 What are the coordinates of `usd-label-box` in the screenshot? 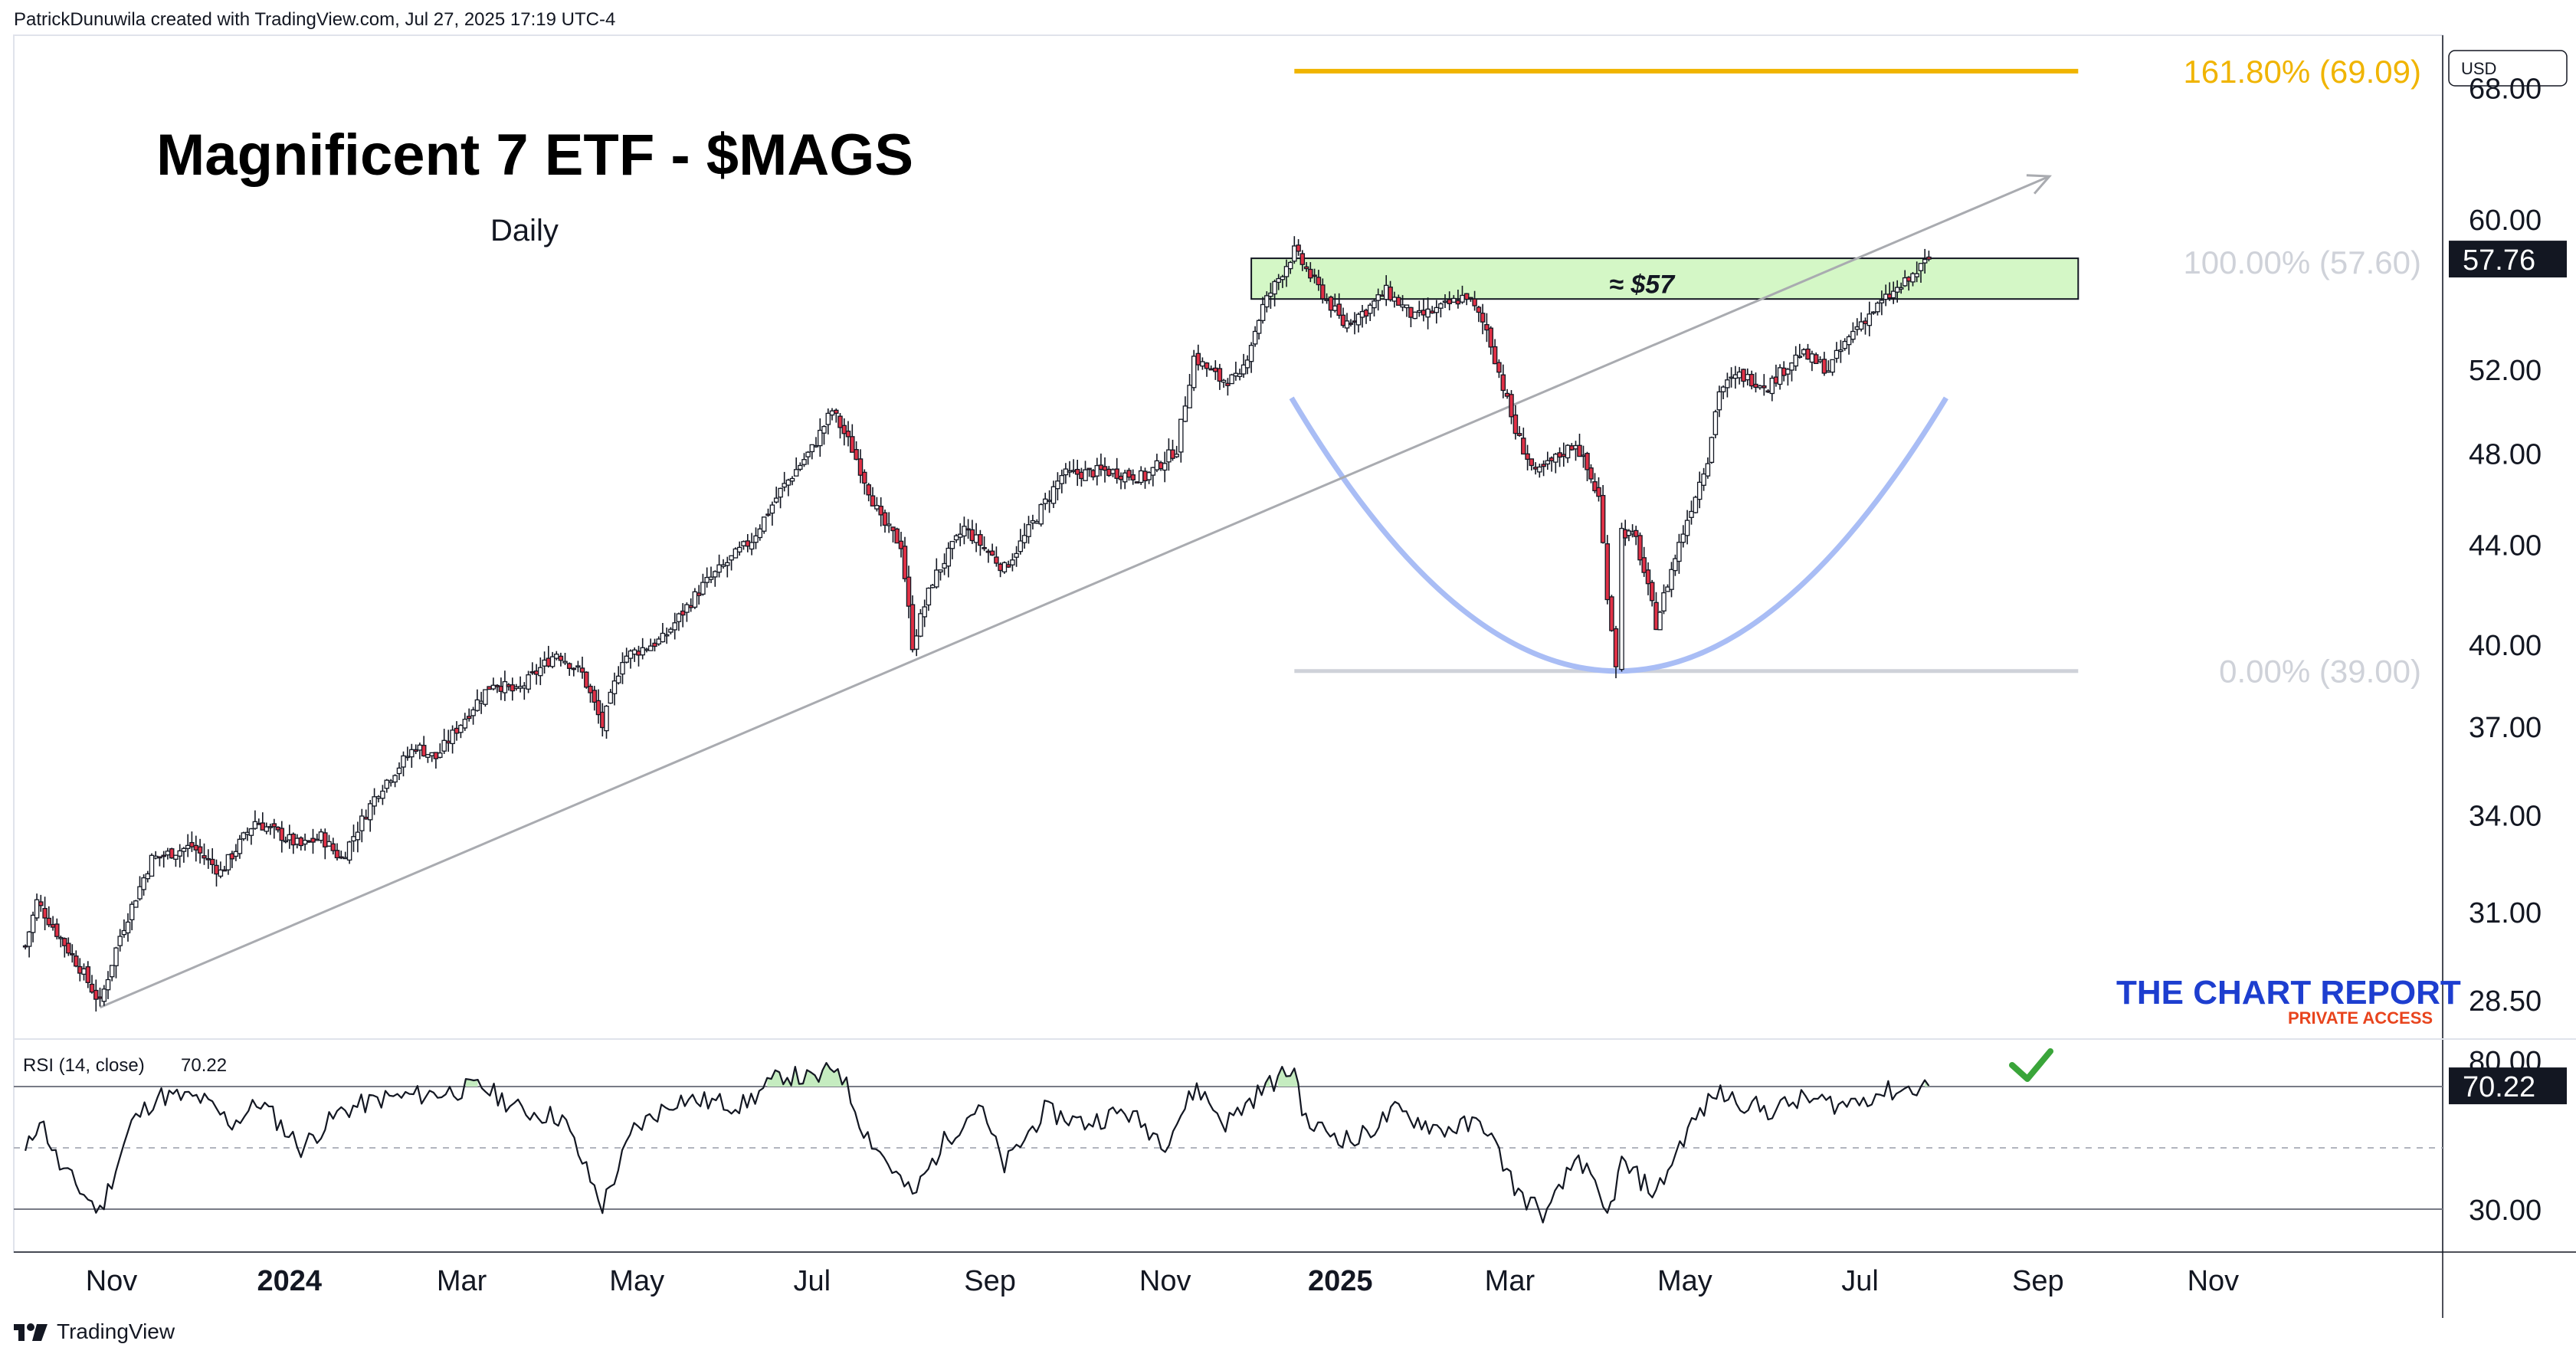 It's located at (2508, 68).